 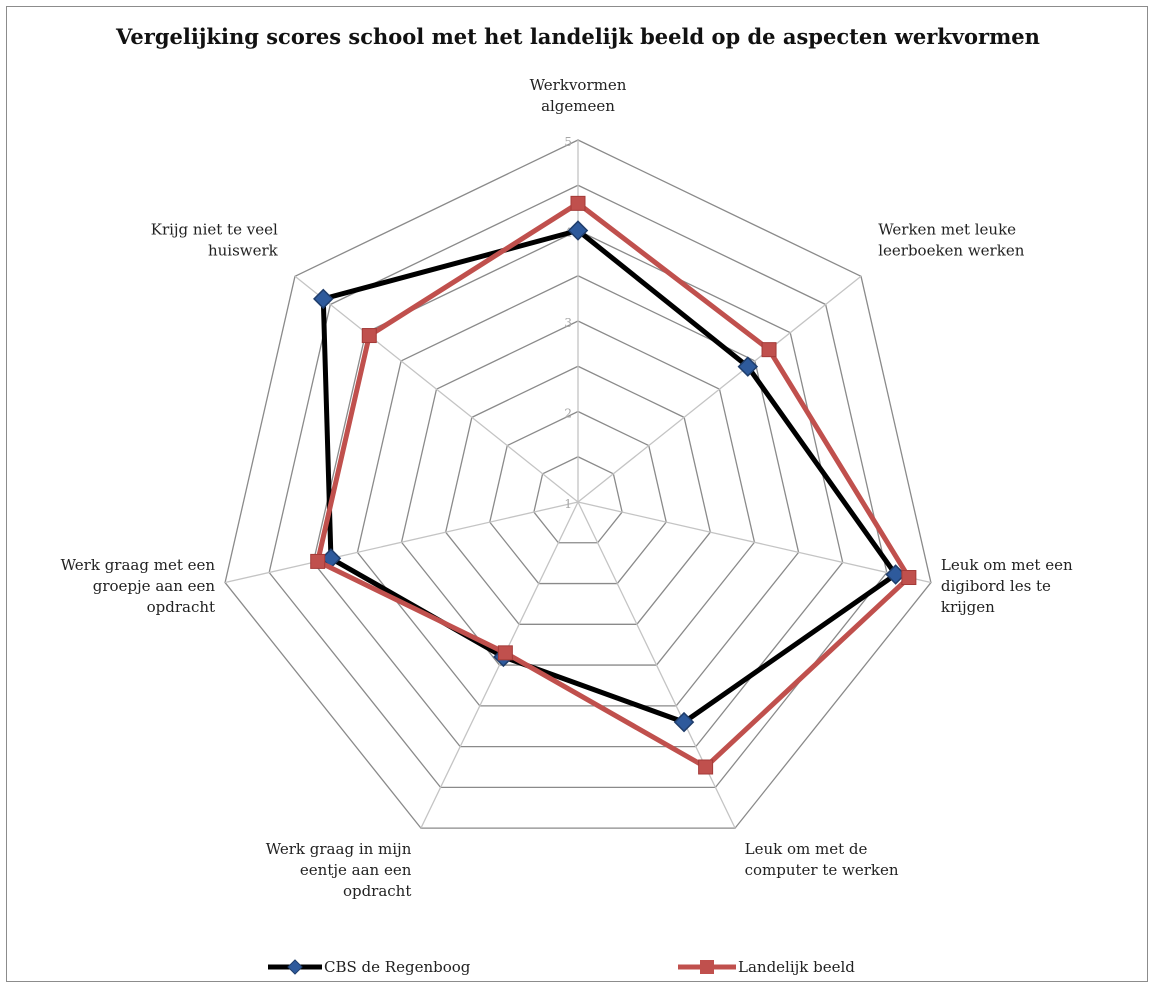 I want to click on category-label-line: Leuk om met een, so click(x=1007, y=565).